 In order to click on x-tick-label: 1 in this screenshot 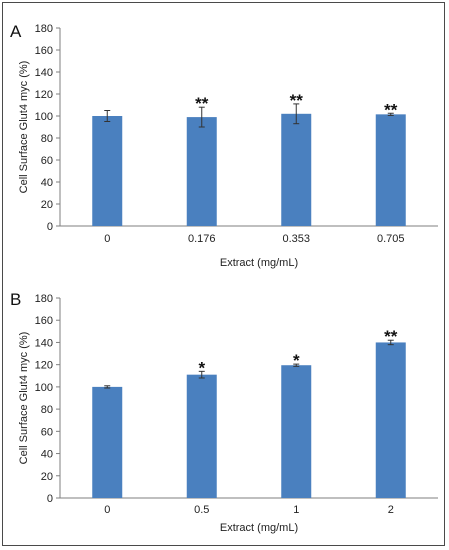, I will do `click(296, 510)`.